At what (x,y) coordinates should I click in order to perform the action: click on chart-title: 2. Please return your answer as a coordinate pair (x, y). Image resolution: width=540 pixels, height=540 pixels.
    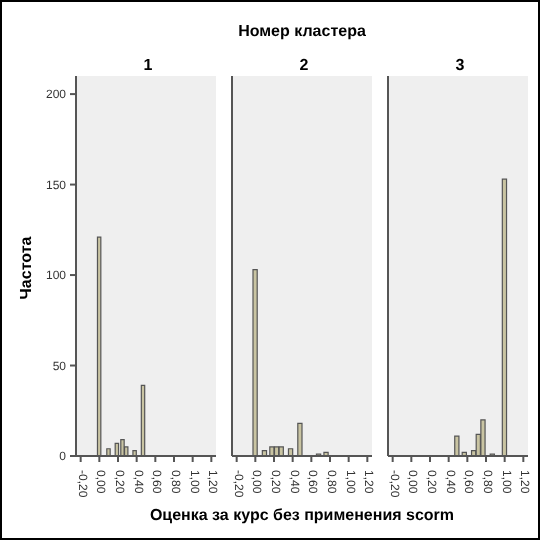
    Looking at the image, I should click on (304, 66).